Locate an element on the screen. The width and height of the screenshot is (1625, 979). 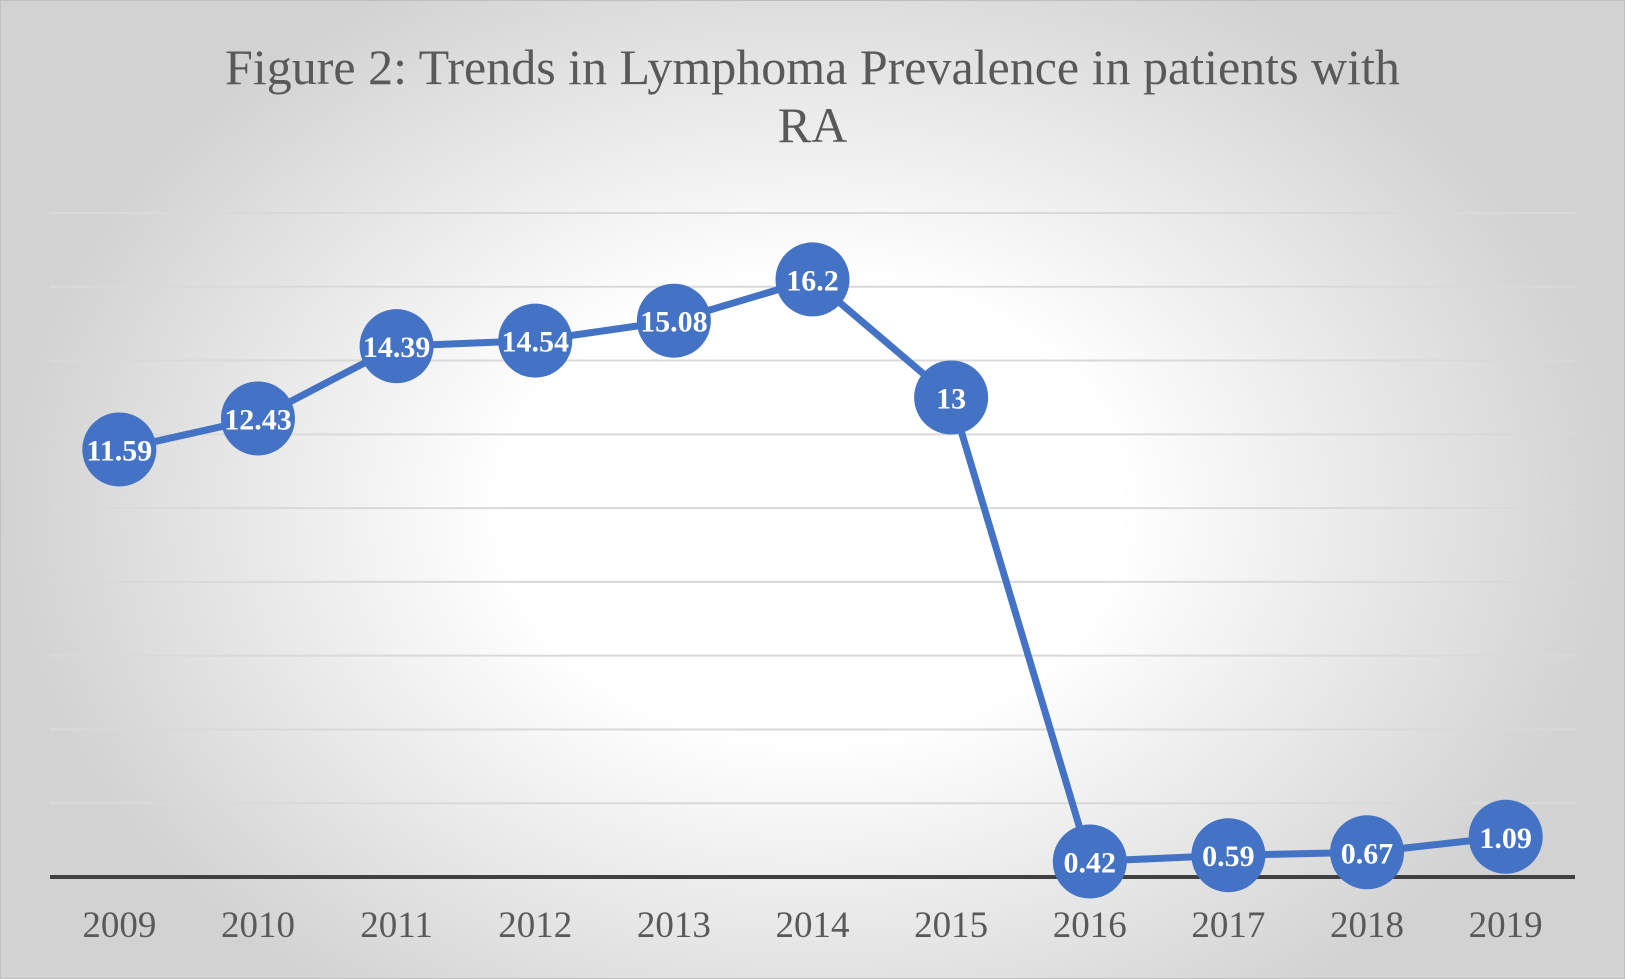
data-label: 14.39 is located at coordinates (397, 347).